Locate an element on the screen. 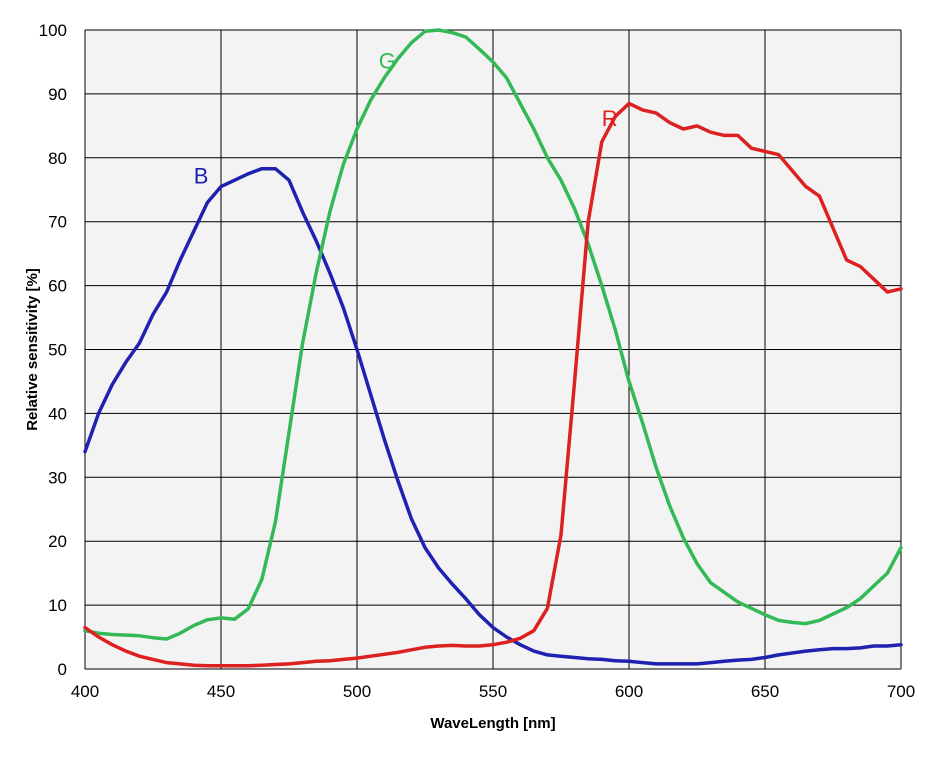 Image resolution: width=949 pixels, height=768 pixels. y-tick-label: 10 is located at coordinates (57, 605).